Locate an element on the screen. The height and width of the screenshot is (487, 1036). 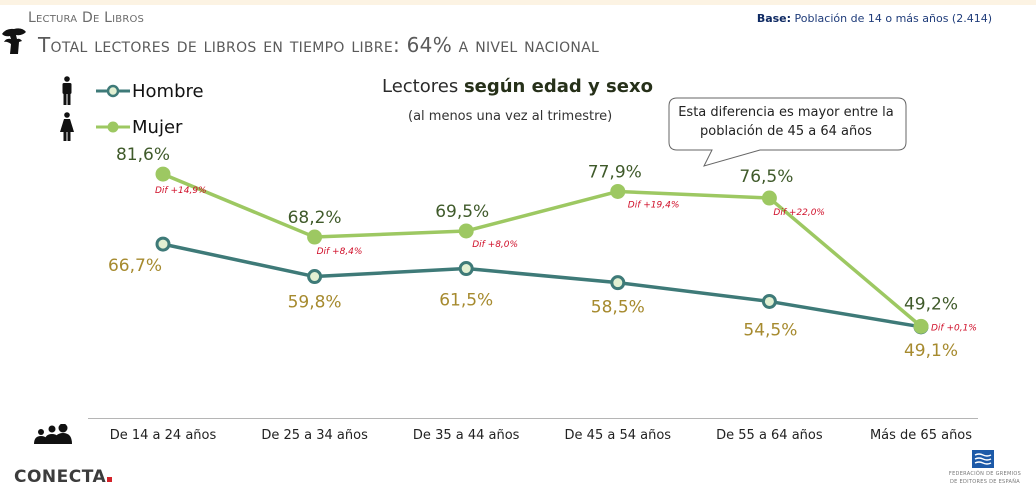
hombre-legend-marker is located at coordinates (113, 91).